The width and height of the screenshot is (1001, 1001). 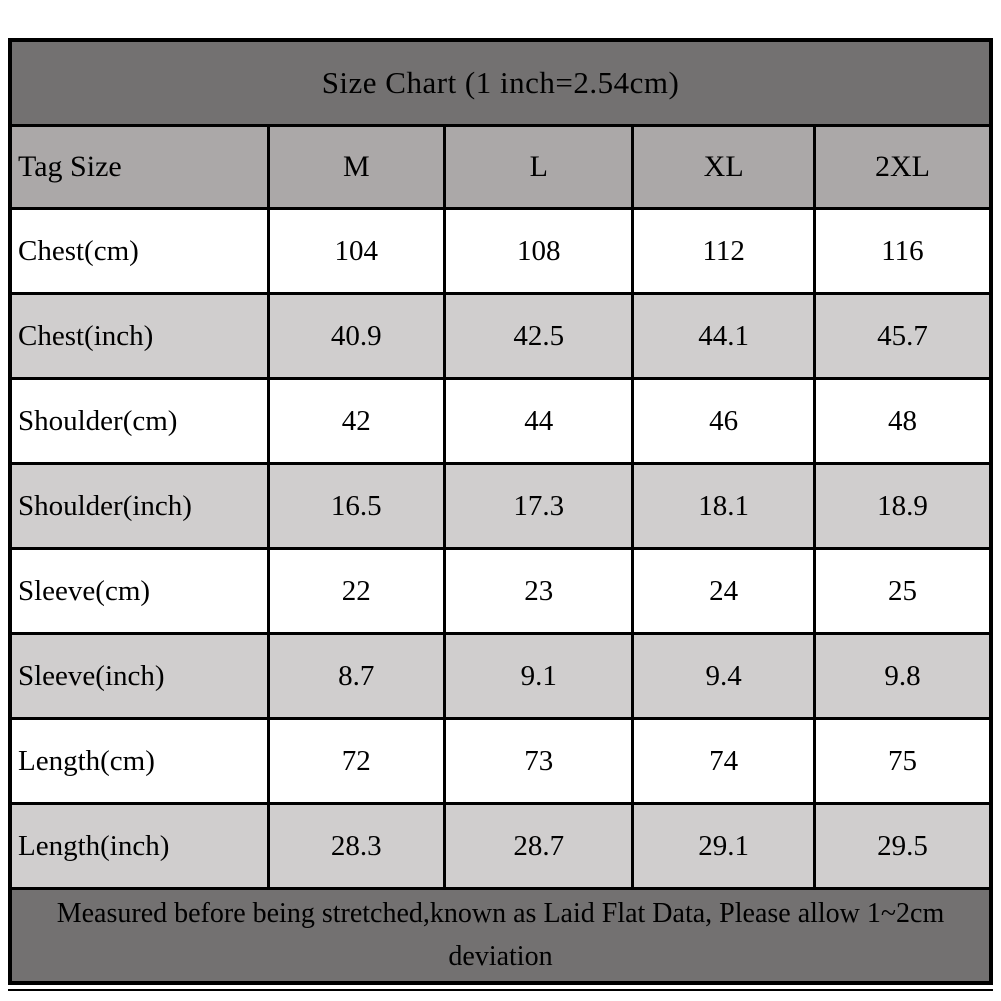 What do you see at coordinates (539, 421) in the screenshot?
I see `cell-value: 44` at bounding box center [539, 421].